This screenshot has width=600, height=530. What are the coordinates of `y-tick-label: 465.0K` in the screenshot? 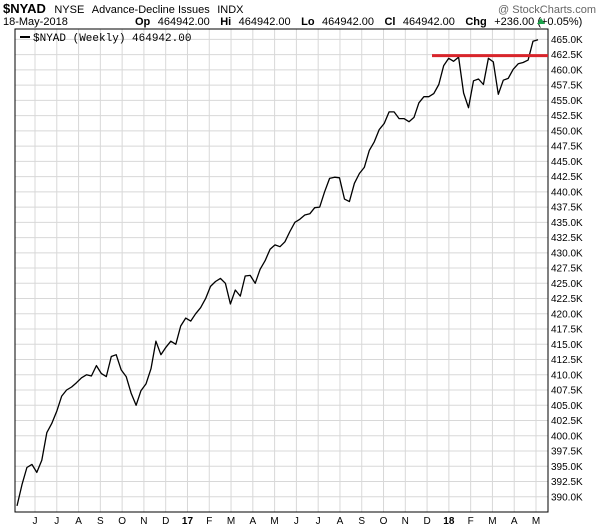 It's located at (567, 40).